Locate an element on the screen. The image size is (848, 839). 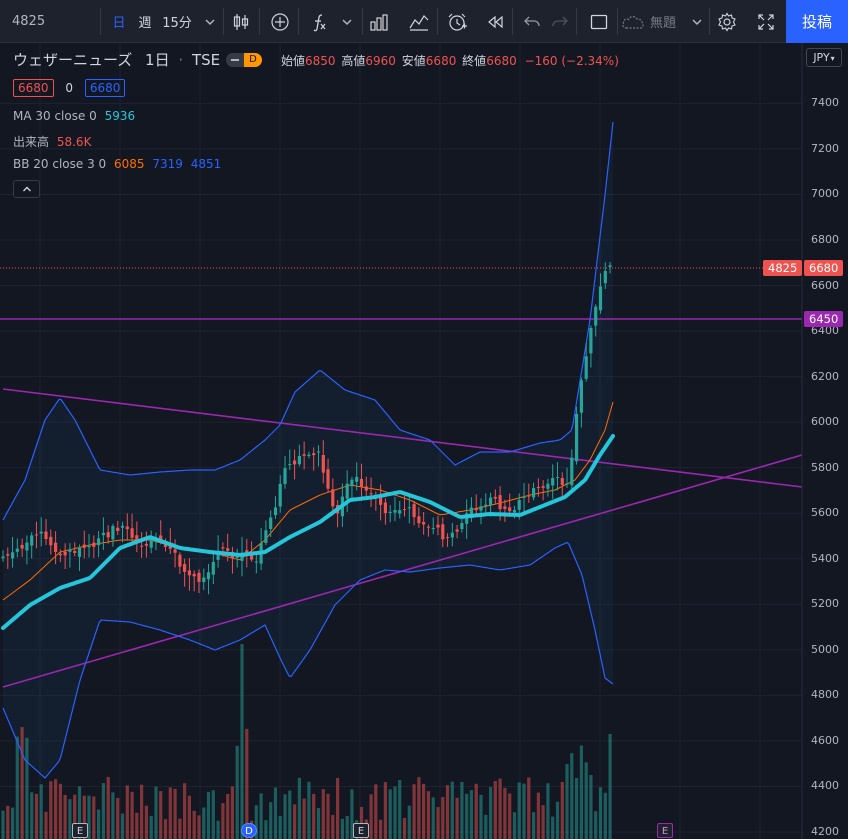
undo-button is located at coordinates (532, 21).